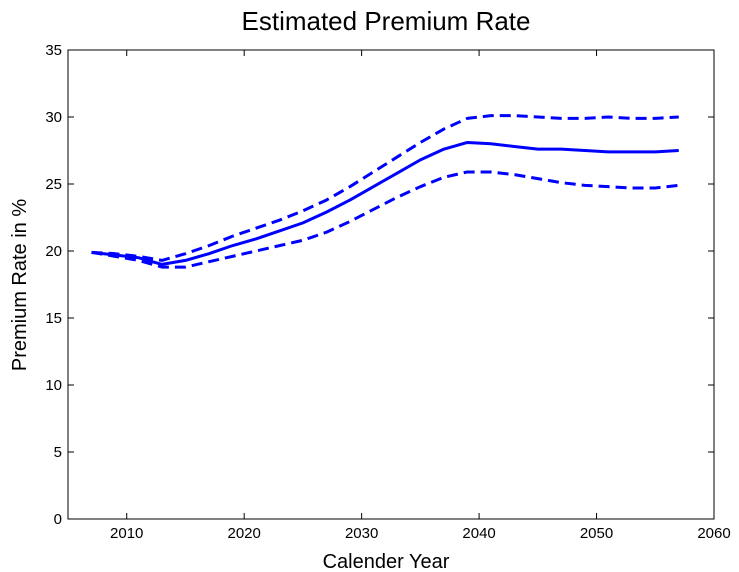  Describe the element at coordinates (596, 533) in the screenshot. I see `x-tick-label: 2050` at that location.